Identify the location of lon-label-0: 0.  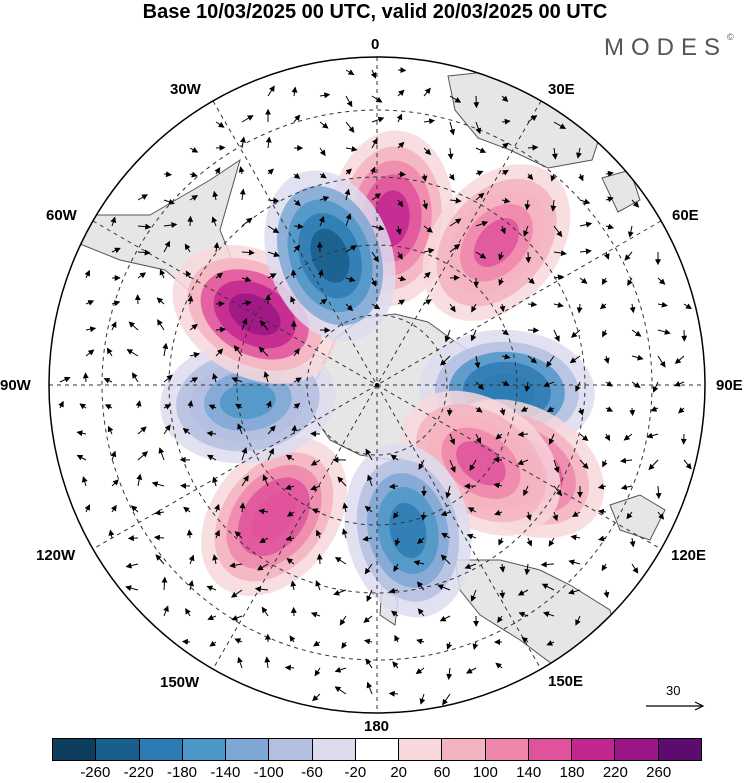
(375, 44).